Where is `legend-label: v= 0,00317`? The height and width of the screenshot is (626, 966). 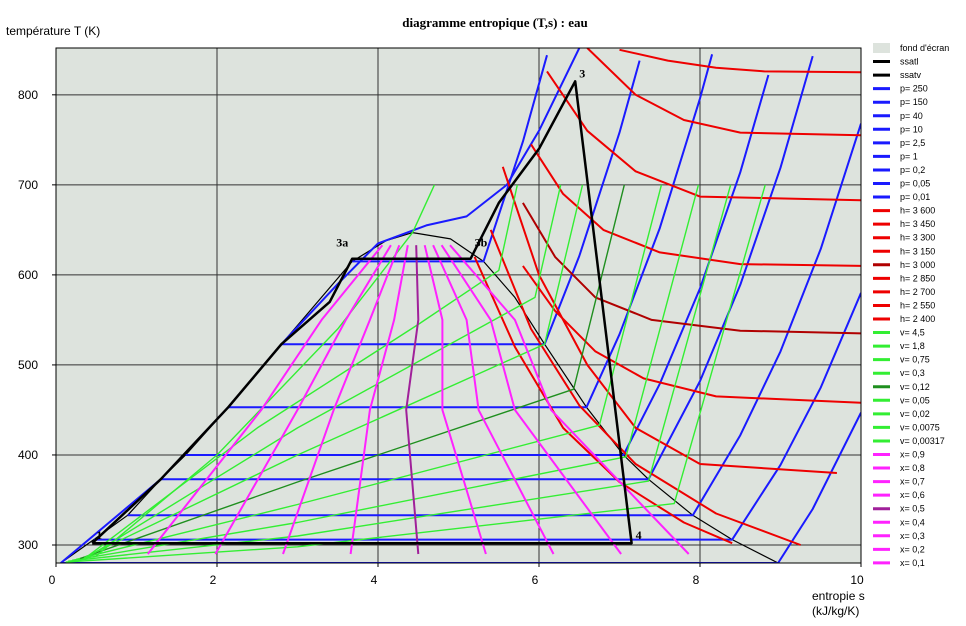 legend-label: v= 0,00317 is located at coordinates (922, 441).